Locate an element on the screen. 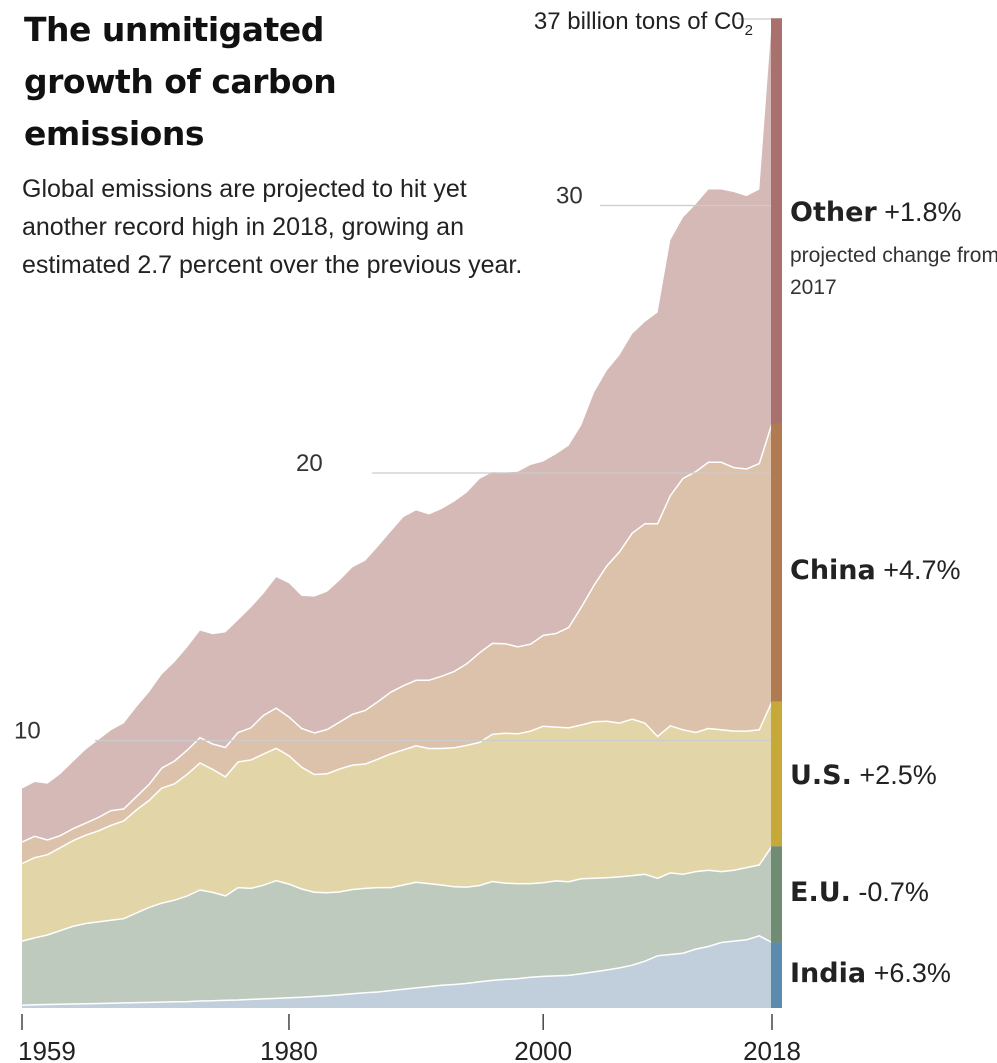 The image size is (997, 1063). series-label-other: Other +1.8% is located at coordinates (876, 212).